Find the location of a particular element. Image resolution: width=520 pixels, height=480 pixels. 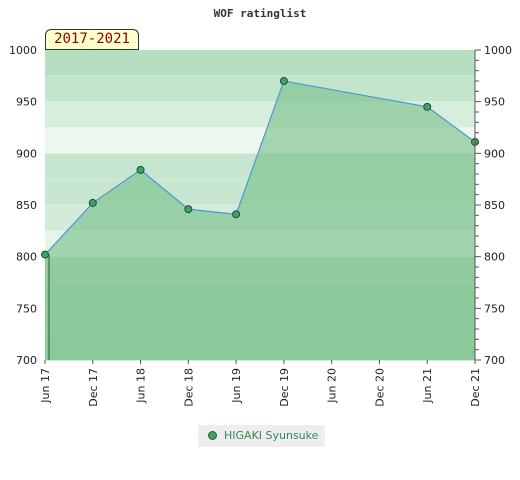

period-label: 2017-2021 is located at coordinates (92, 39).